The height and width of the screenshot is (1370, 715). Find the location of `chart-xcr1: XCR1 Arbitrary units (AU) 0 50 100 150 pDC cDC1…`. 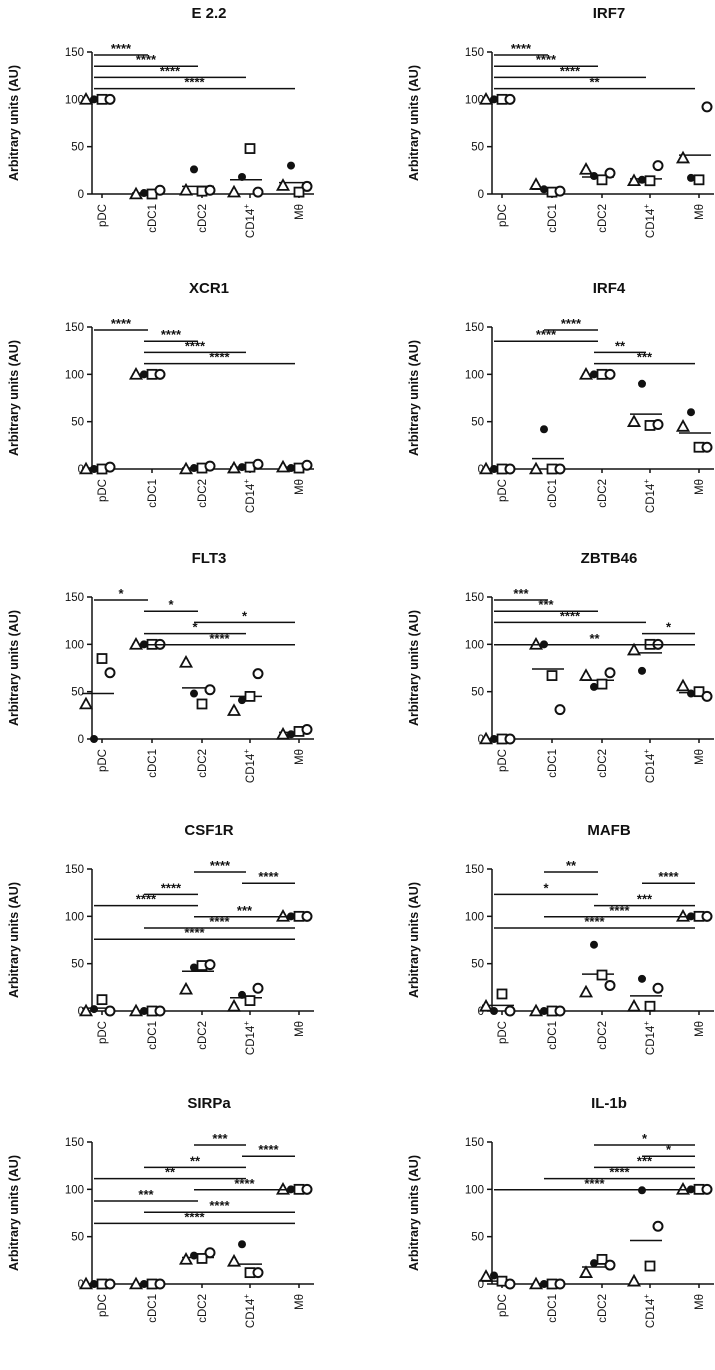

chart-xcr1: XCR1 Arbitrary units (AU) 0 50 100 150 pDC cDC1… is located at coordinates (160, 396).